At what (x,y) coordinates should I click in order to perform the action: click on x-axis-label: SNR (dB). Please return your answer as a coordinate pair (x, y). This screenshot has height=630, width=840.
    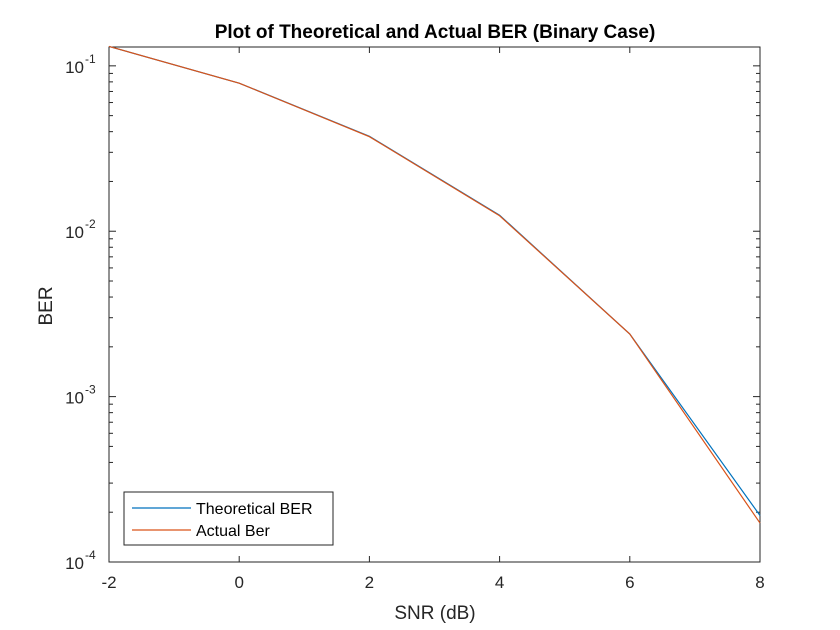
    Looking at the image, I should click on (434, 613).